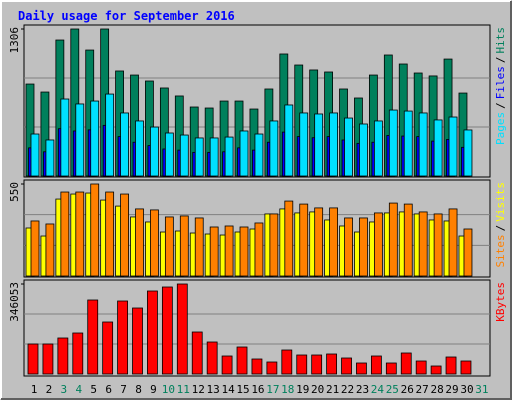  Describe the element at coordinates (78, 389) in the screenshot. I see `x-tick-label: 4` at that location.